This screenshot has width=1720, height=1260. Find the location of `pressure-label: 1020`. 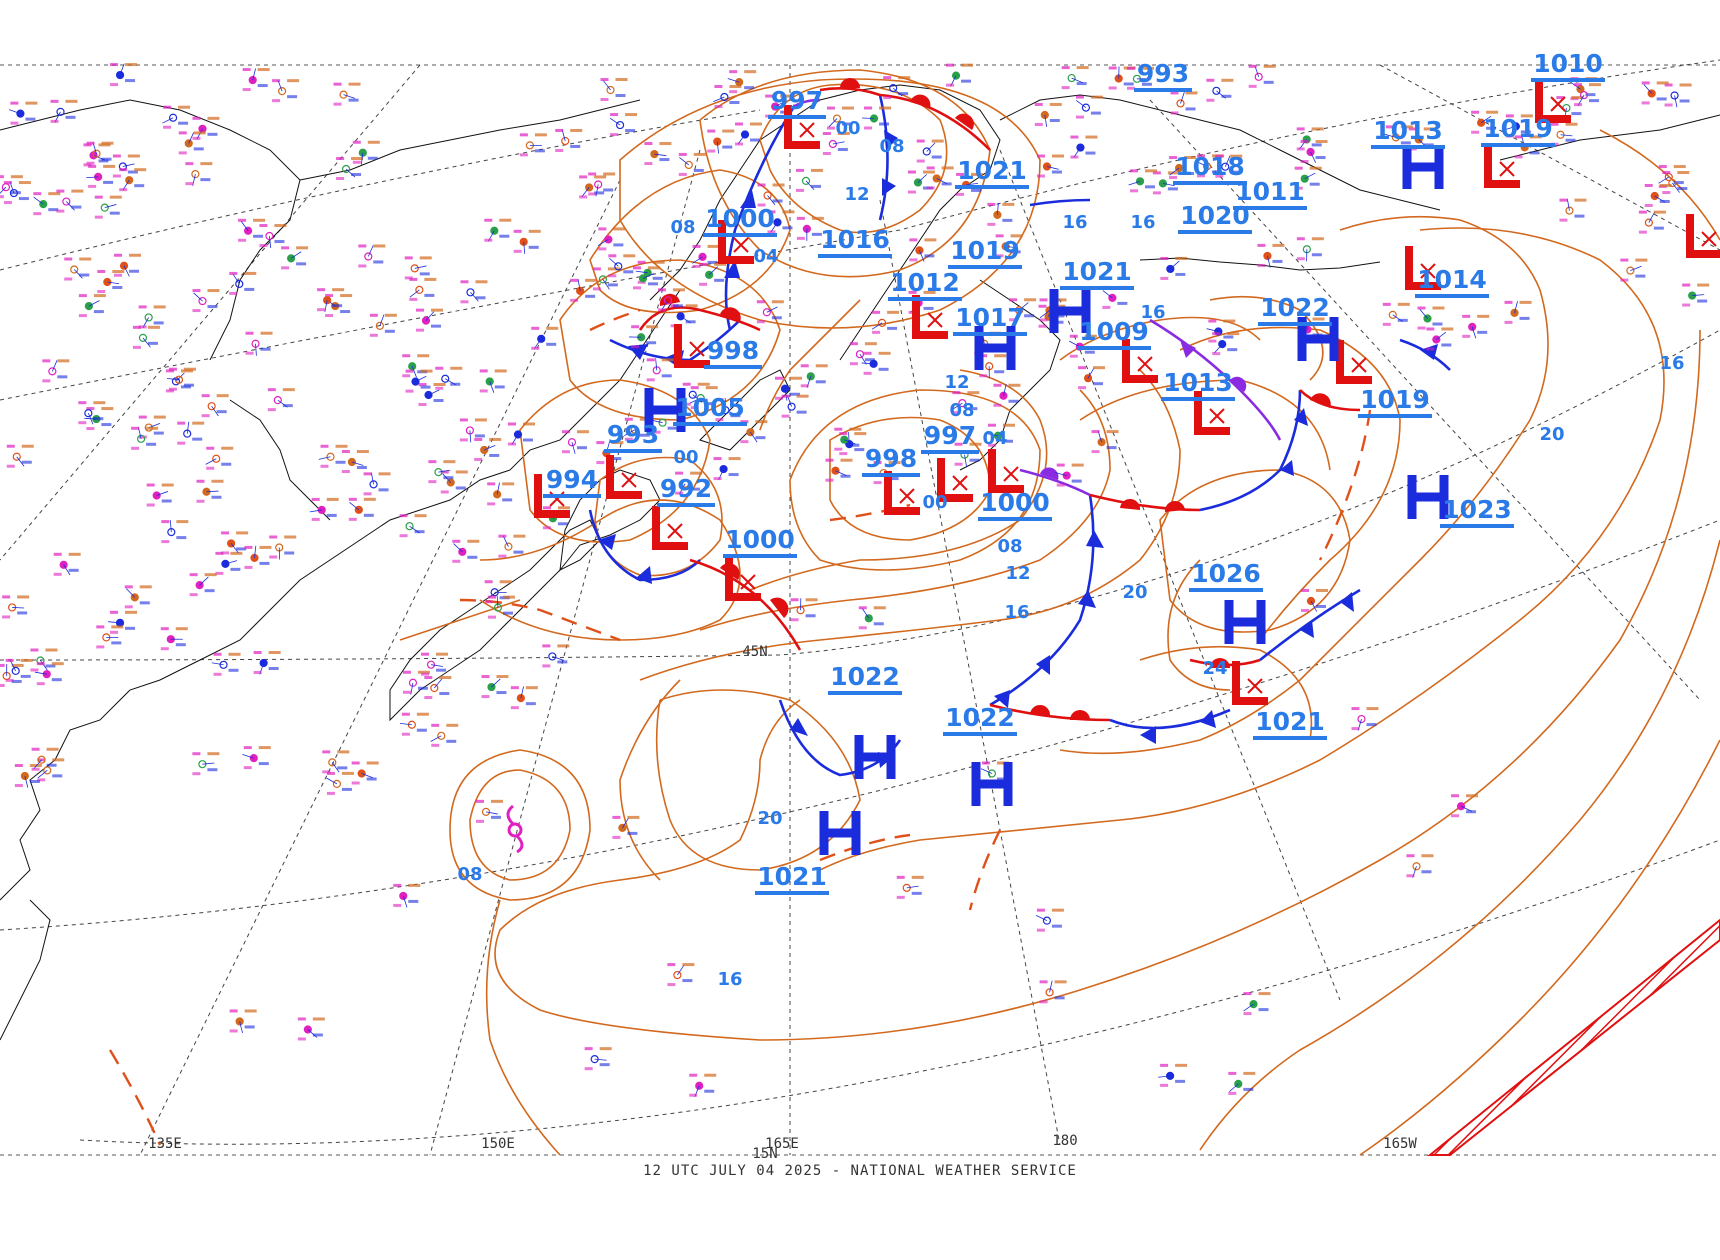

pressure-label: 1020 is located at coordinates (1215, 215).